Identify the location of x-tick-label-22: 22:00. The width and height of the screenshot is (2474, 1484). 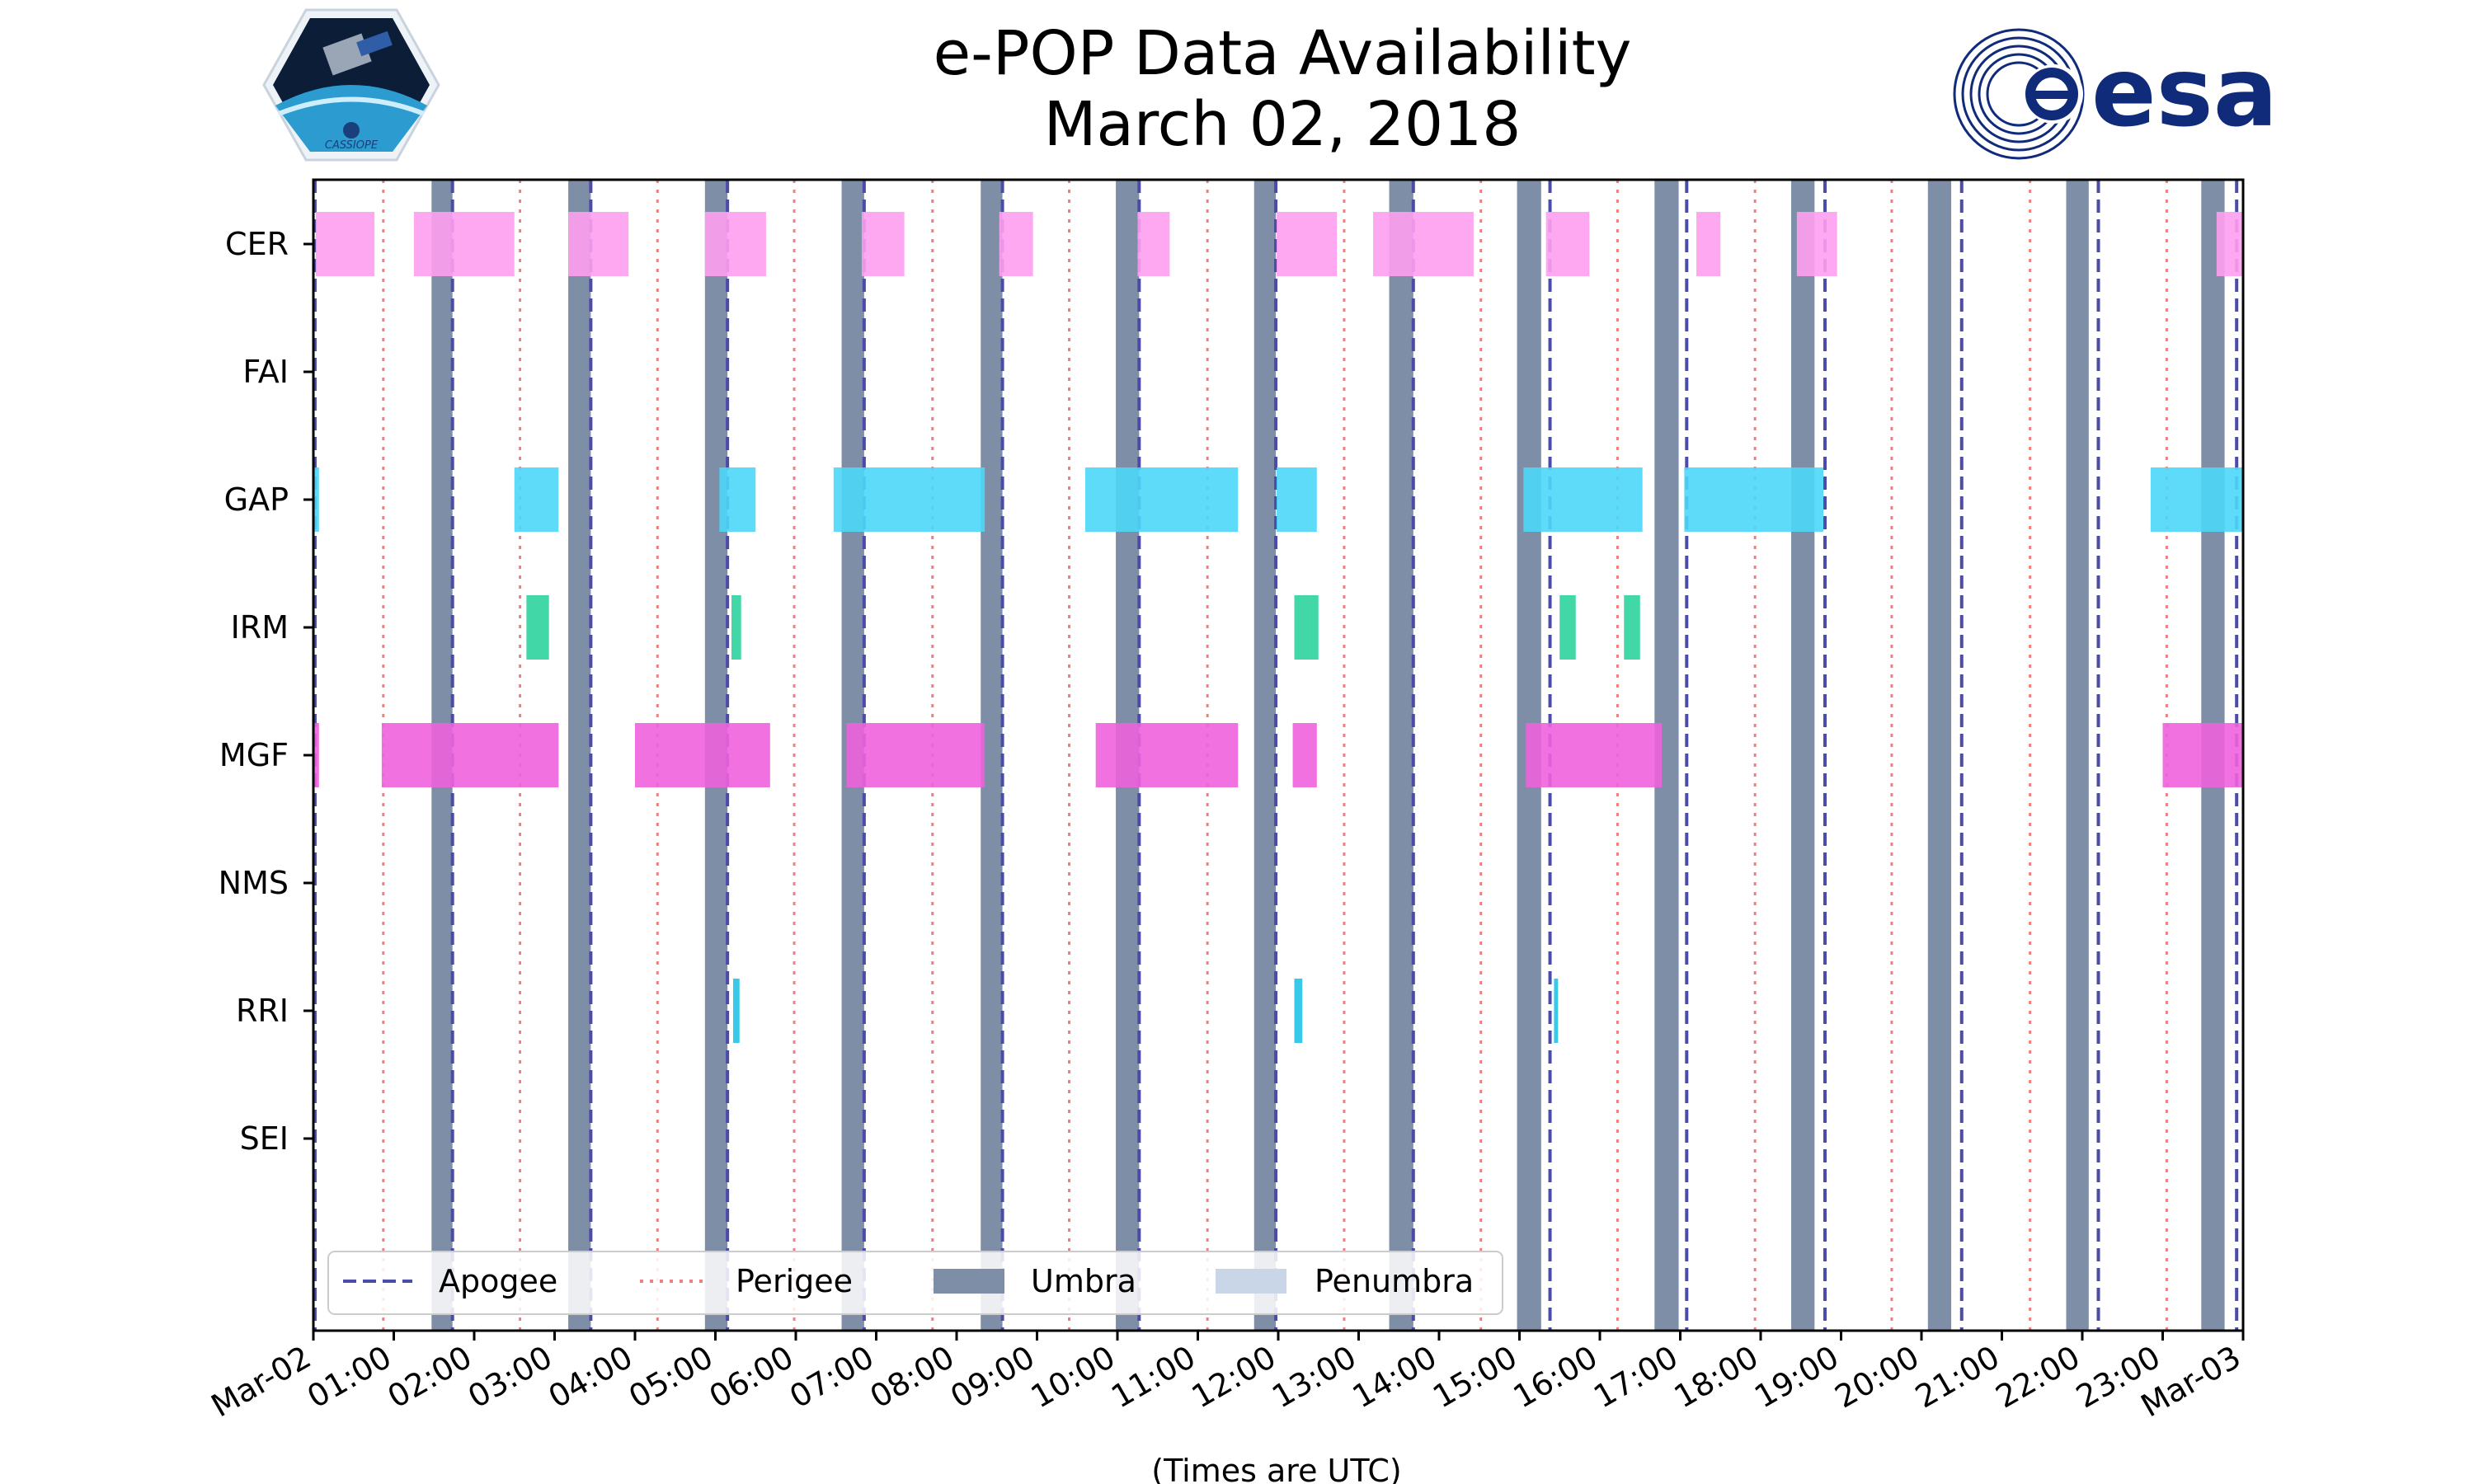
(2038, 1377).